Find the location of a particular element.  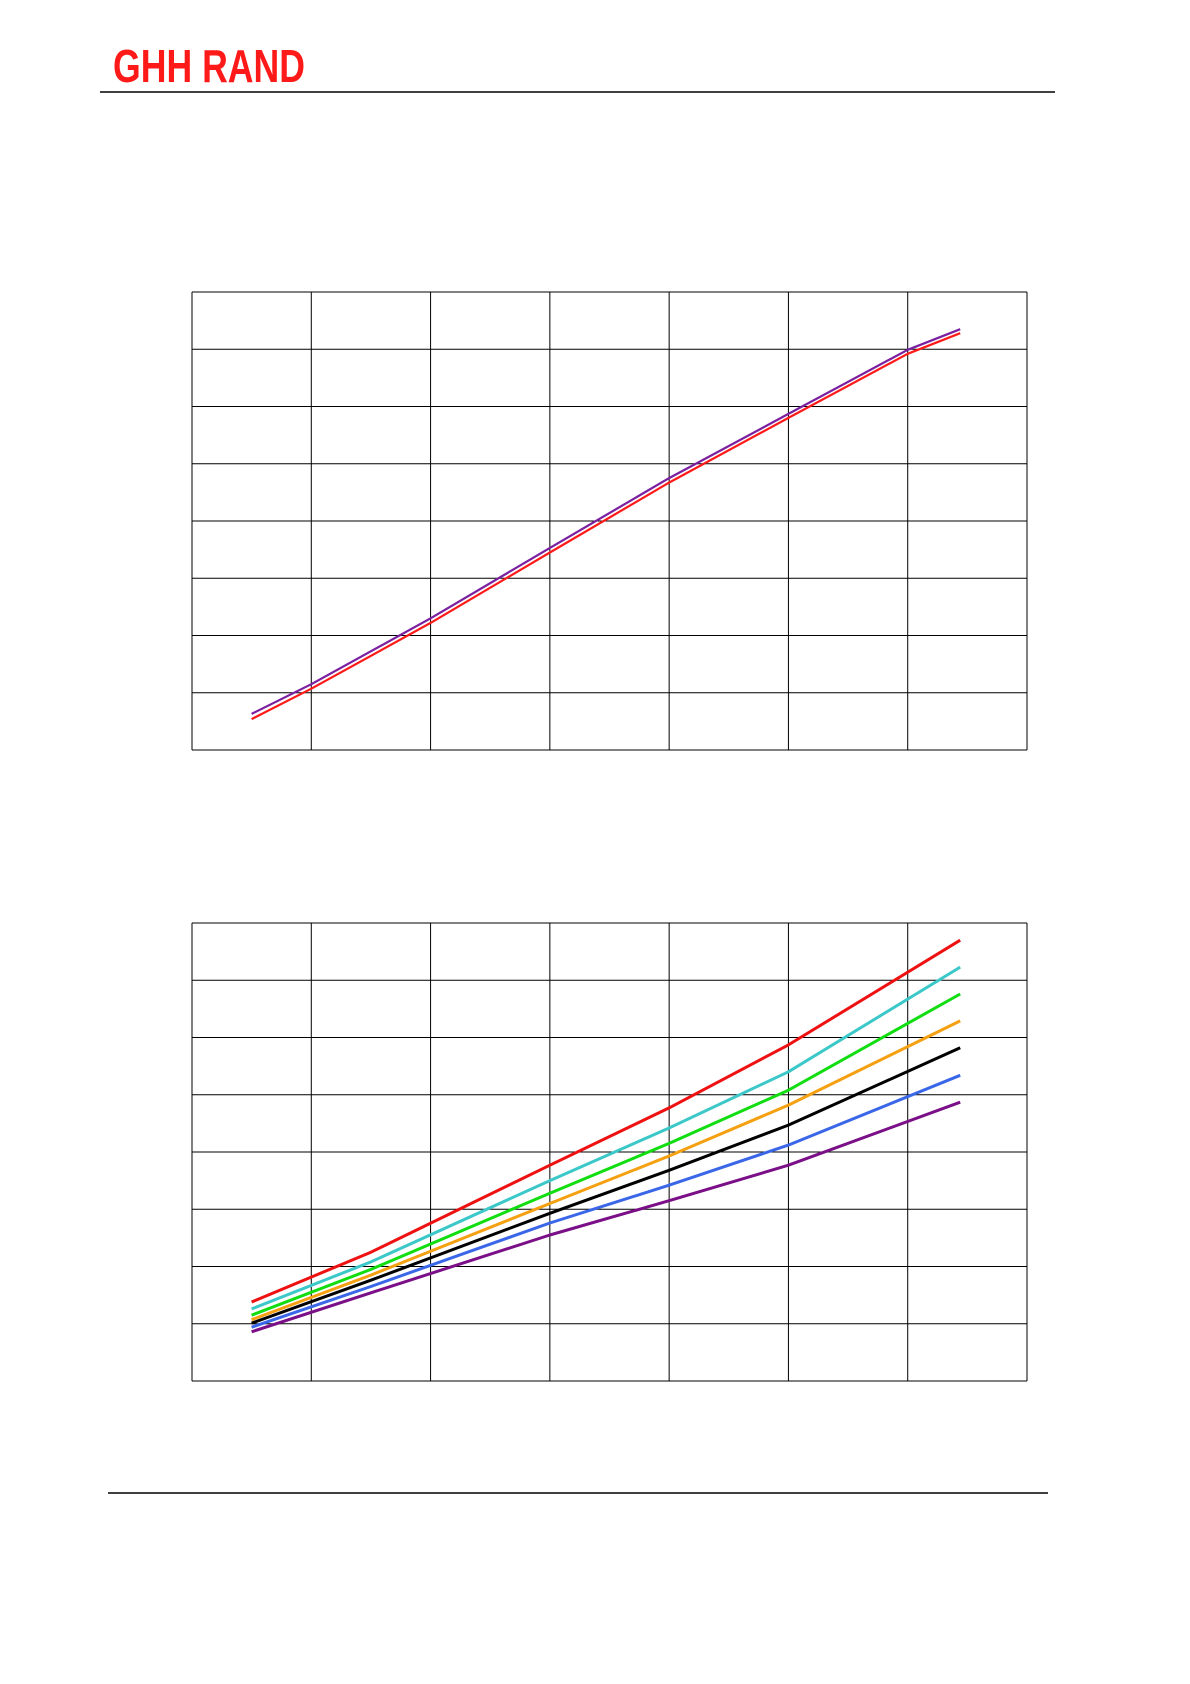

logo: GHH RAND is located at coordinates (209, 66).